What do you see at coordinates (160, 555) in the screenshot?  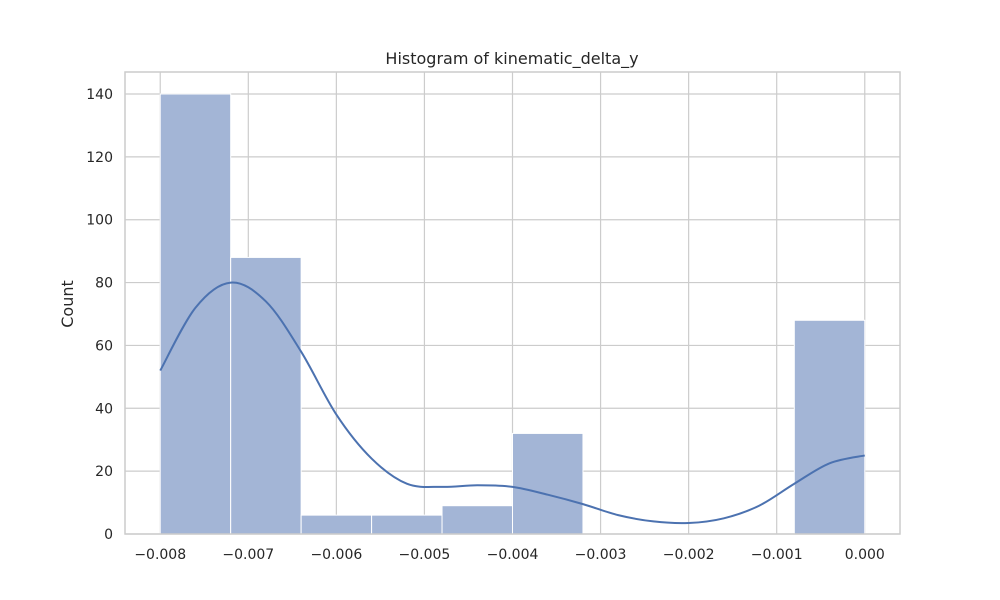 I see `x-tick-label: −0.008` at bounding box center [160, 555].